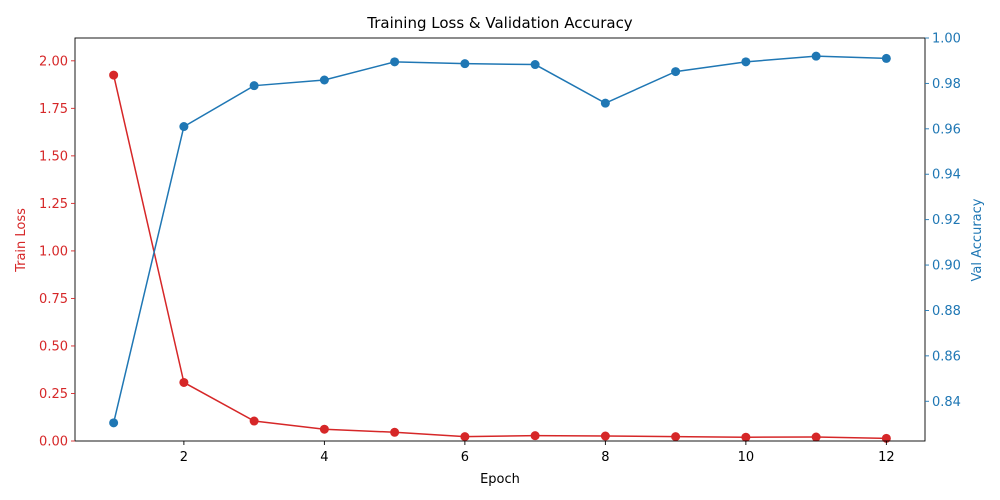  I want to click on chart-title: Training Loss & Validation Accuracy, so click(499, 23).